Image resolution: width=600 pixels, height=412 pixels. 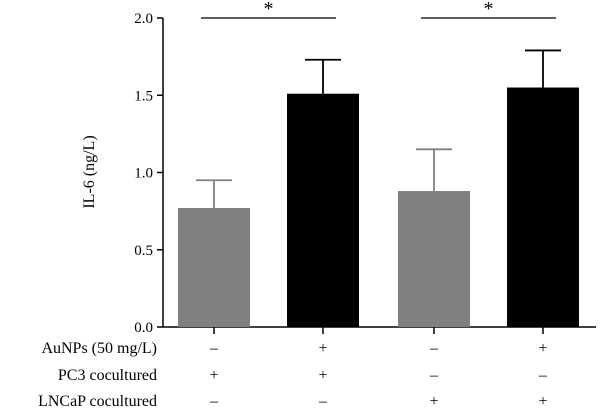 I want to click on y-tick-label: 0.0, so click(x=143, y=328).